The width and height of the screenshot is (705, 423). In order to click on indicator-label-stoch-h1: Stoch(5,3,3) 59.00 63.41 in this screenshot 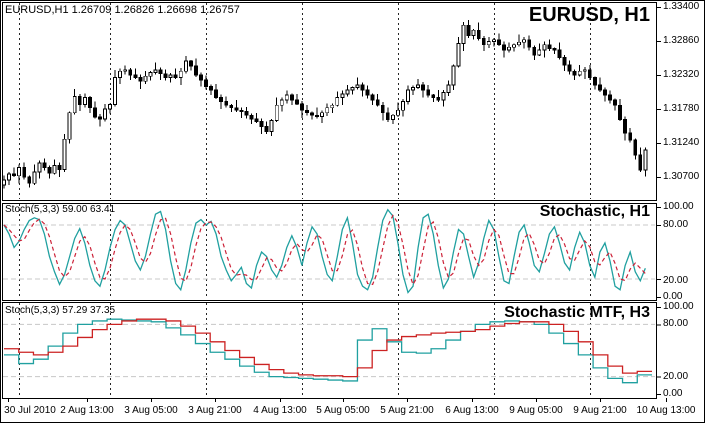, I will do `click(60, 209)`.